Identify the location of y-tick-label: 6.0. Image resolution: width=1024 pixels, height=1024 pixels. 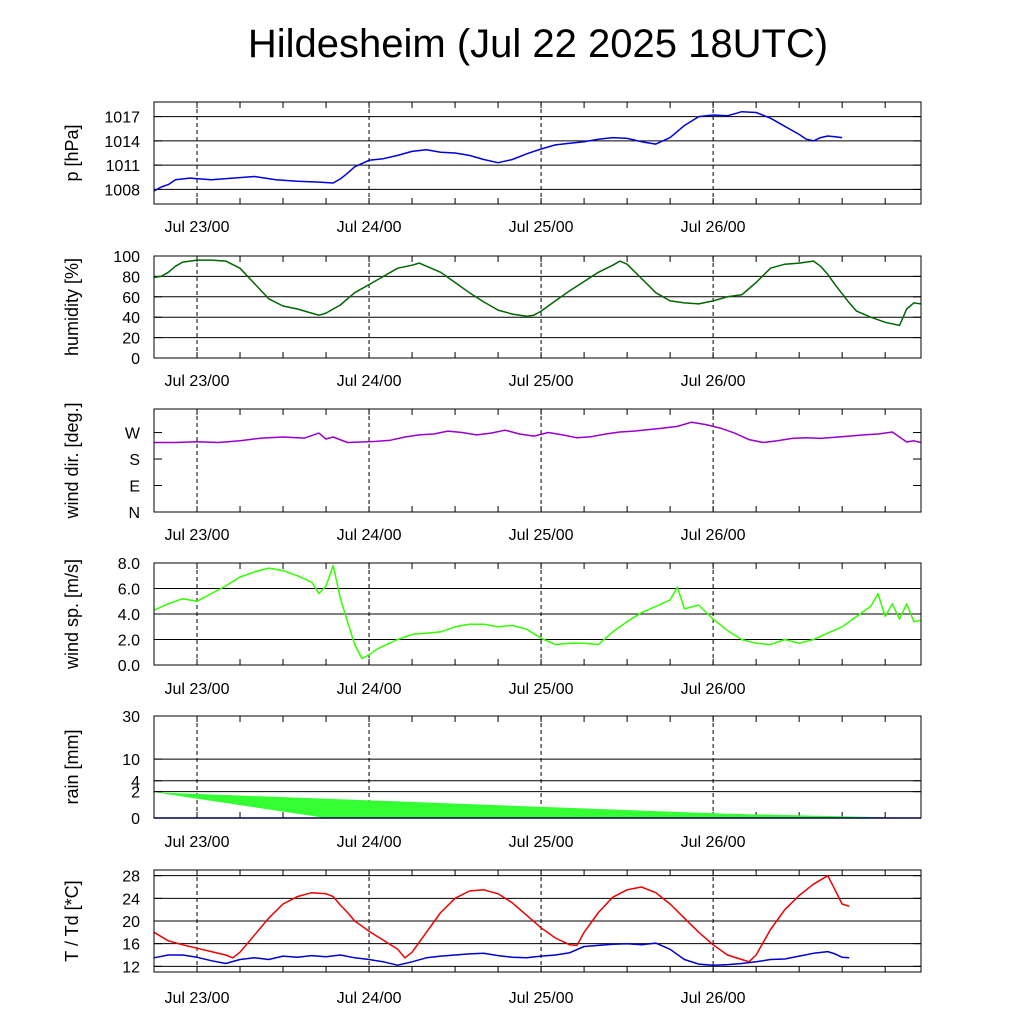
(129, 590).